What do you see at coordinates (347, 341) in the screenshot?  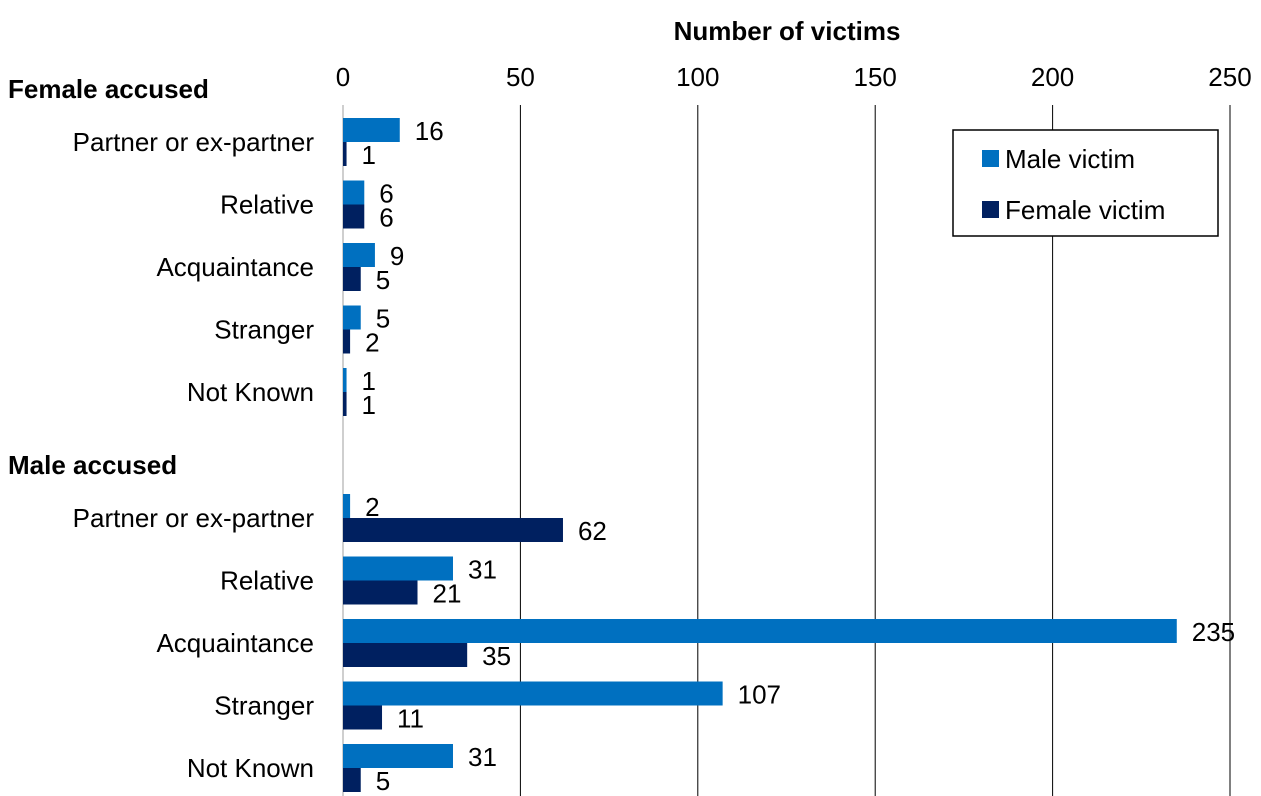 I see `bar-female-accused-stranger-female-victim` at bounding box center [347, 341].